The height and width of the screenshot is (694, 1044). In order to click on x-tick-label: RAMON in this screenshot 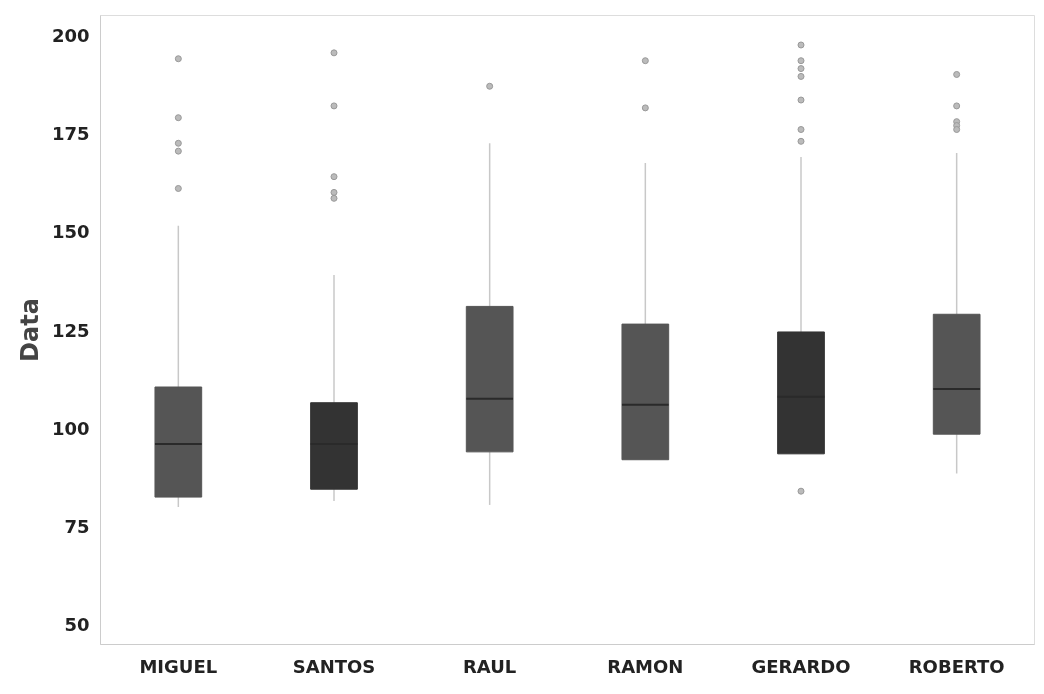, I will do `click(645, 666)`.